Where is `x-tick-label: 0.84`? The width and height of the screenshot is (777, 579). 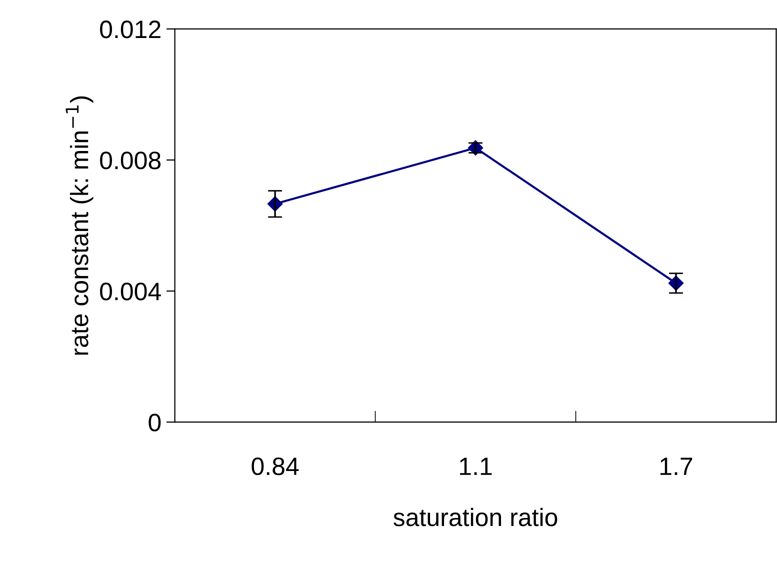 x-tick-label: 0.84 is located at coordinates (275, 466).